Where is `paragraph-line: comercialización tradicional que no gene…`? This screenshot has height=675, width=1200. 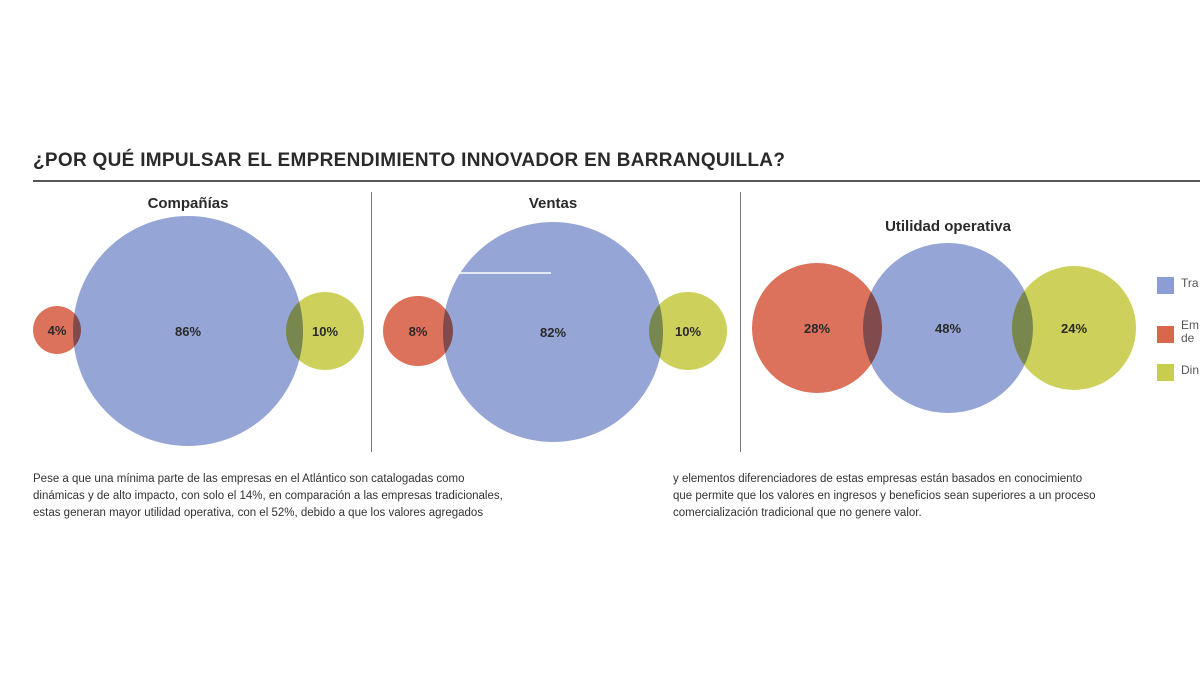
paragraph-line: comercialización tradicional que no gene… is located at coordinates (797, 513).